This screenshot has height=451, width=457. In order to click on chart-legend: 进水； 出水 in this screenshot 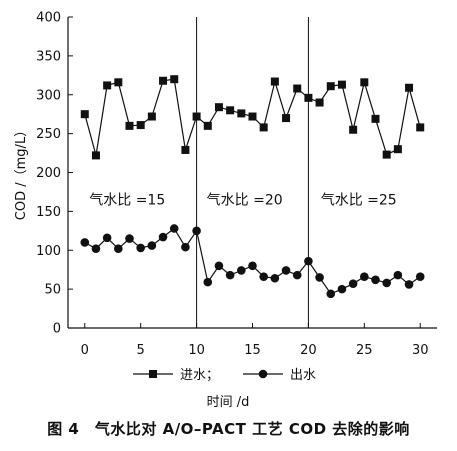, I will do `click(224, 375)`.